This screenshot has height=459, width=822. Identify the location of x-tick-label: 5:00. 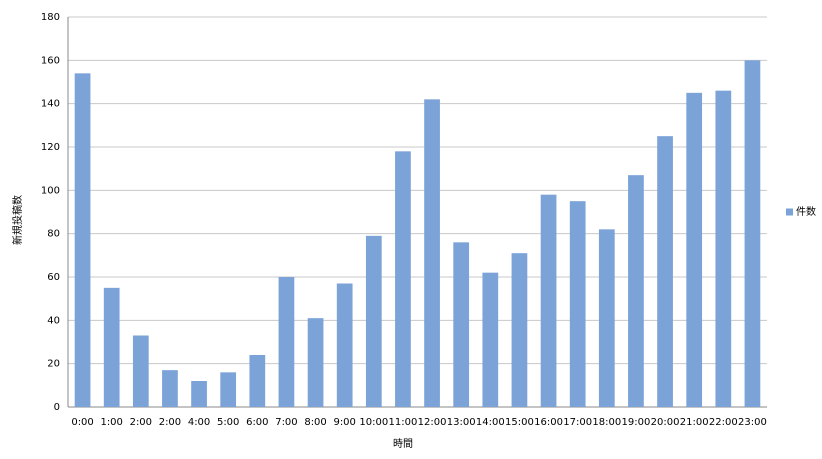
(228, 422).